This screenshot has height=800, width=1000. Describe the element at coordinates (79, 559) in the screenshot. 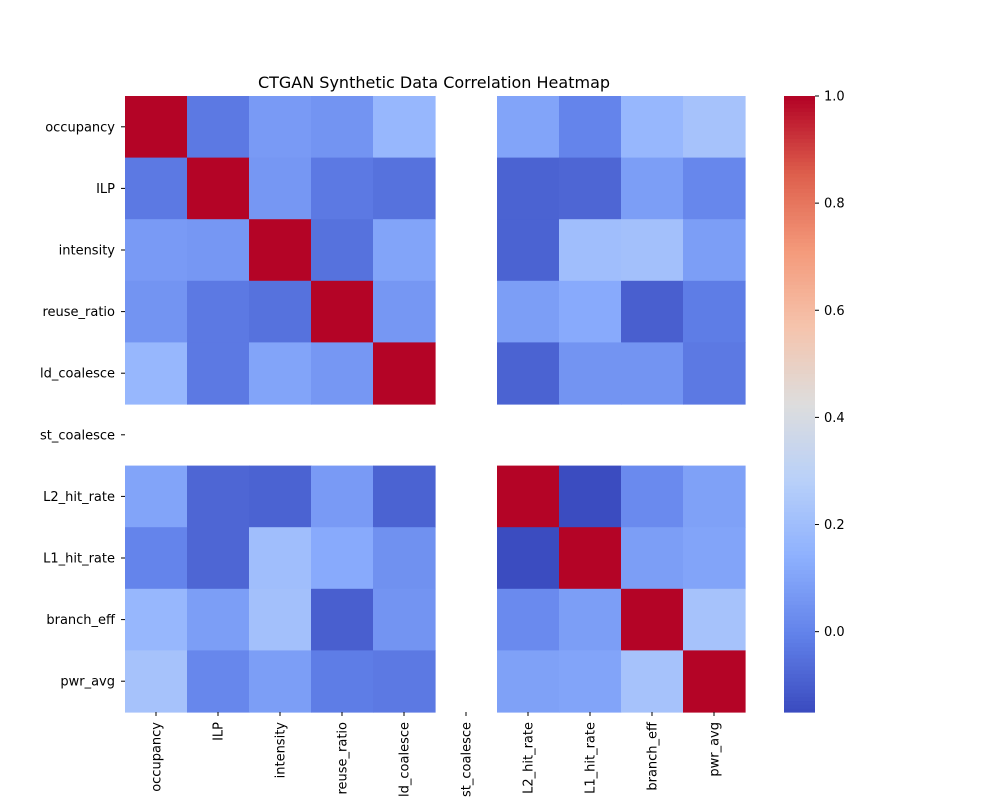

I see `row-label: L1_hit_rate` at that location.